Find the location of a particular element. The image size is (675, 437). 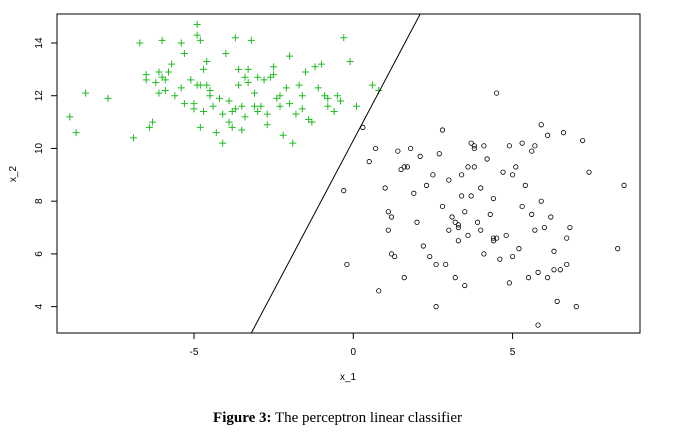

y-tick-label: 6 is located at coordinates (39, 254).